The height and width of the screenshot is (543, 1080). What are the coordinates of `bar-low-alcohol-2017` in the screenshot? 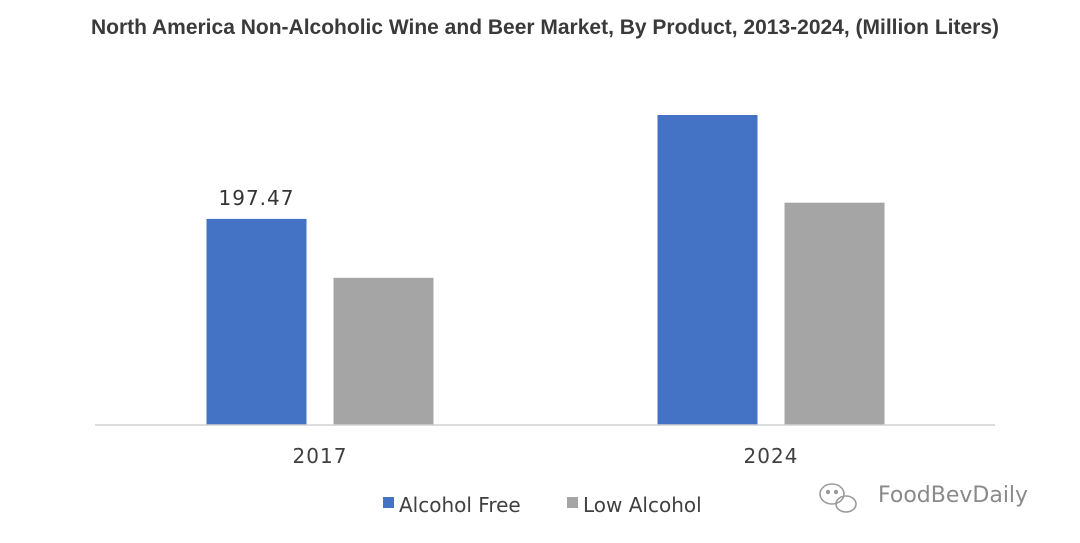 It's located at (383, 351).